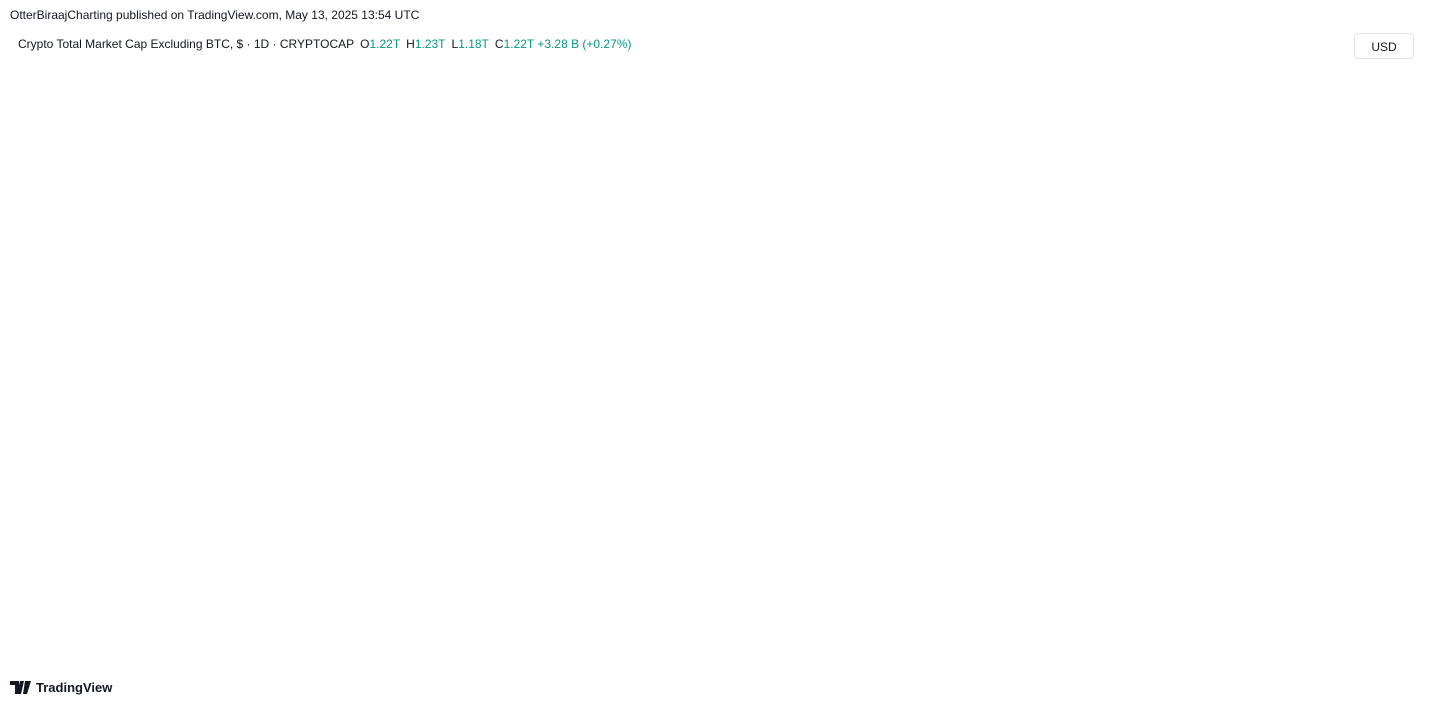 Image resolution: width=1430 pixels, height=707 pixels. What do you see at coordinates (779, 286) in the screenshot?
I see `annotation: Trendline broken` at bounding box center [779, 286].